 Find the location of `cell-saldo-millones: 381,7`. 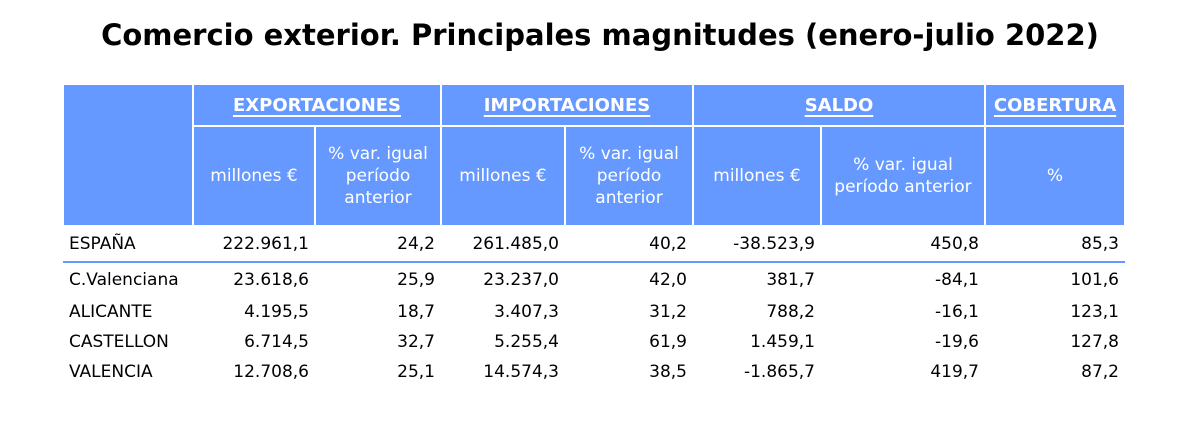

cell-saldo-millones: 381,7 is located at coordinates (790, 280).